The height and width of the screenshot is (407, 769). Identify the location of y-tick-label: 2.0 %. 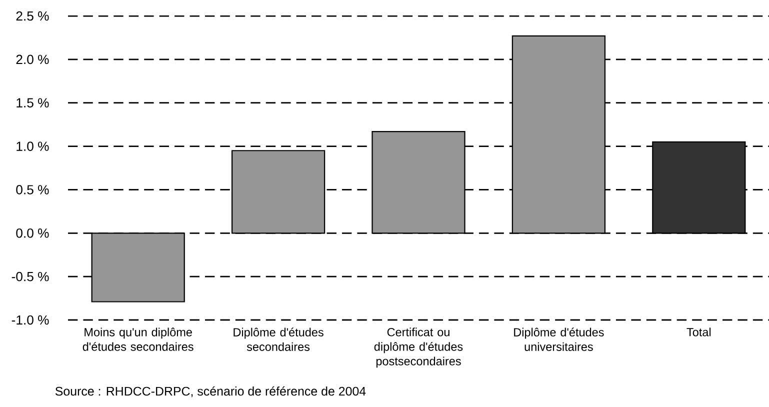
(32, 59).